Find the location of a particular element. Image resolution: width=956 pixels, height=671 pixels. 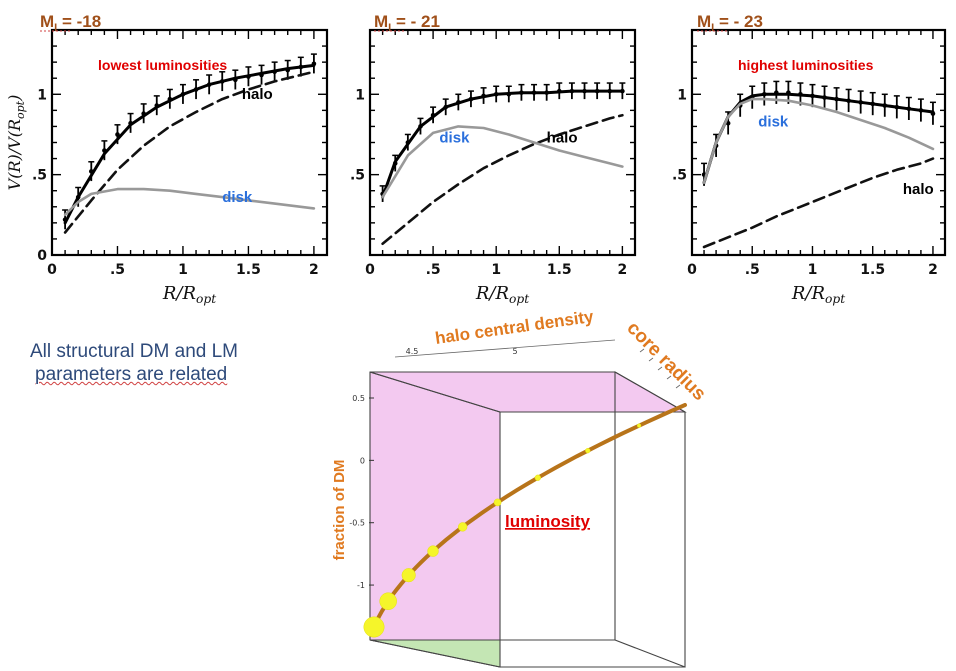

luminosity-annotation: lowest luminosities is located at coordinates (162, 65).